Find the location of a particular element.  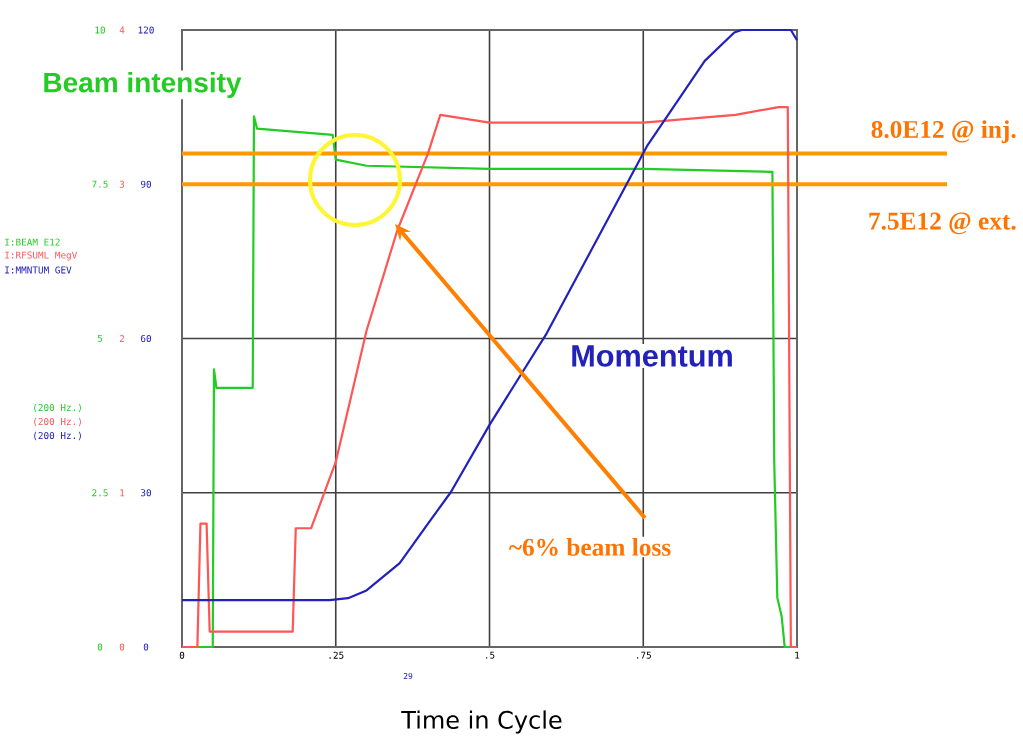

x-tick-label: .5 is located at coordinates (490, 655).